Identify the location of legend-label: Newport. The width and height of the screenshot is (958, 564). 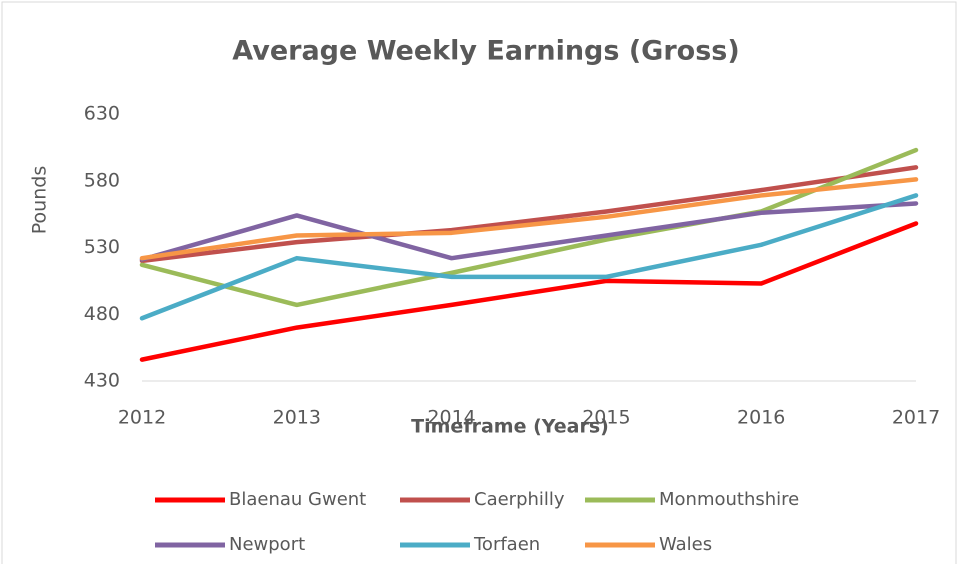
(267, 544).